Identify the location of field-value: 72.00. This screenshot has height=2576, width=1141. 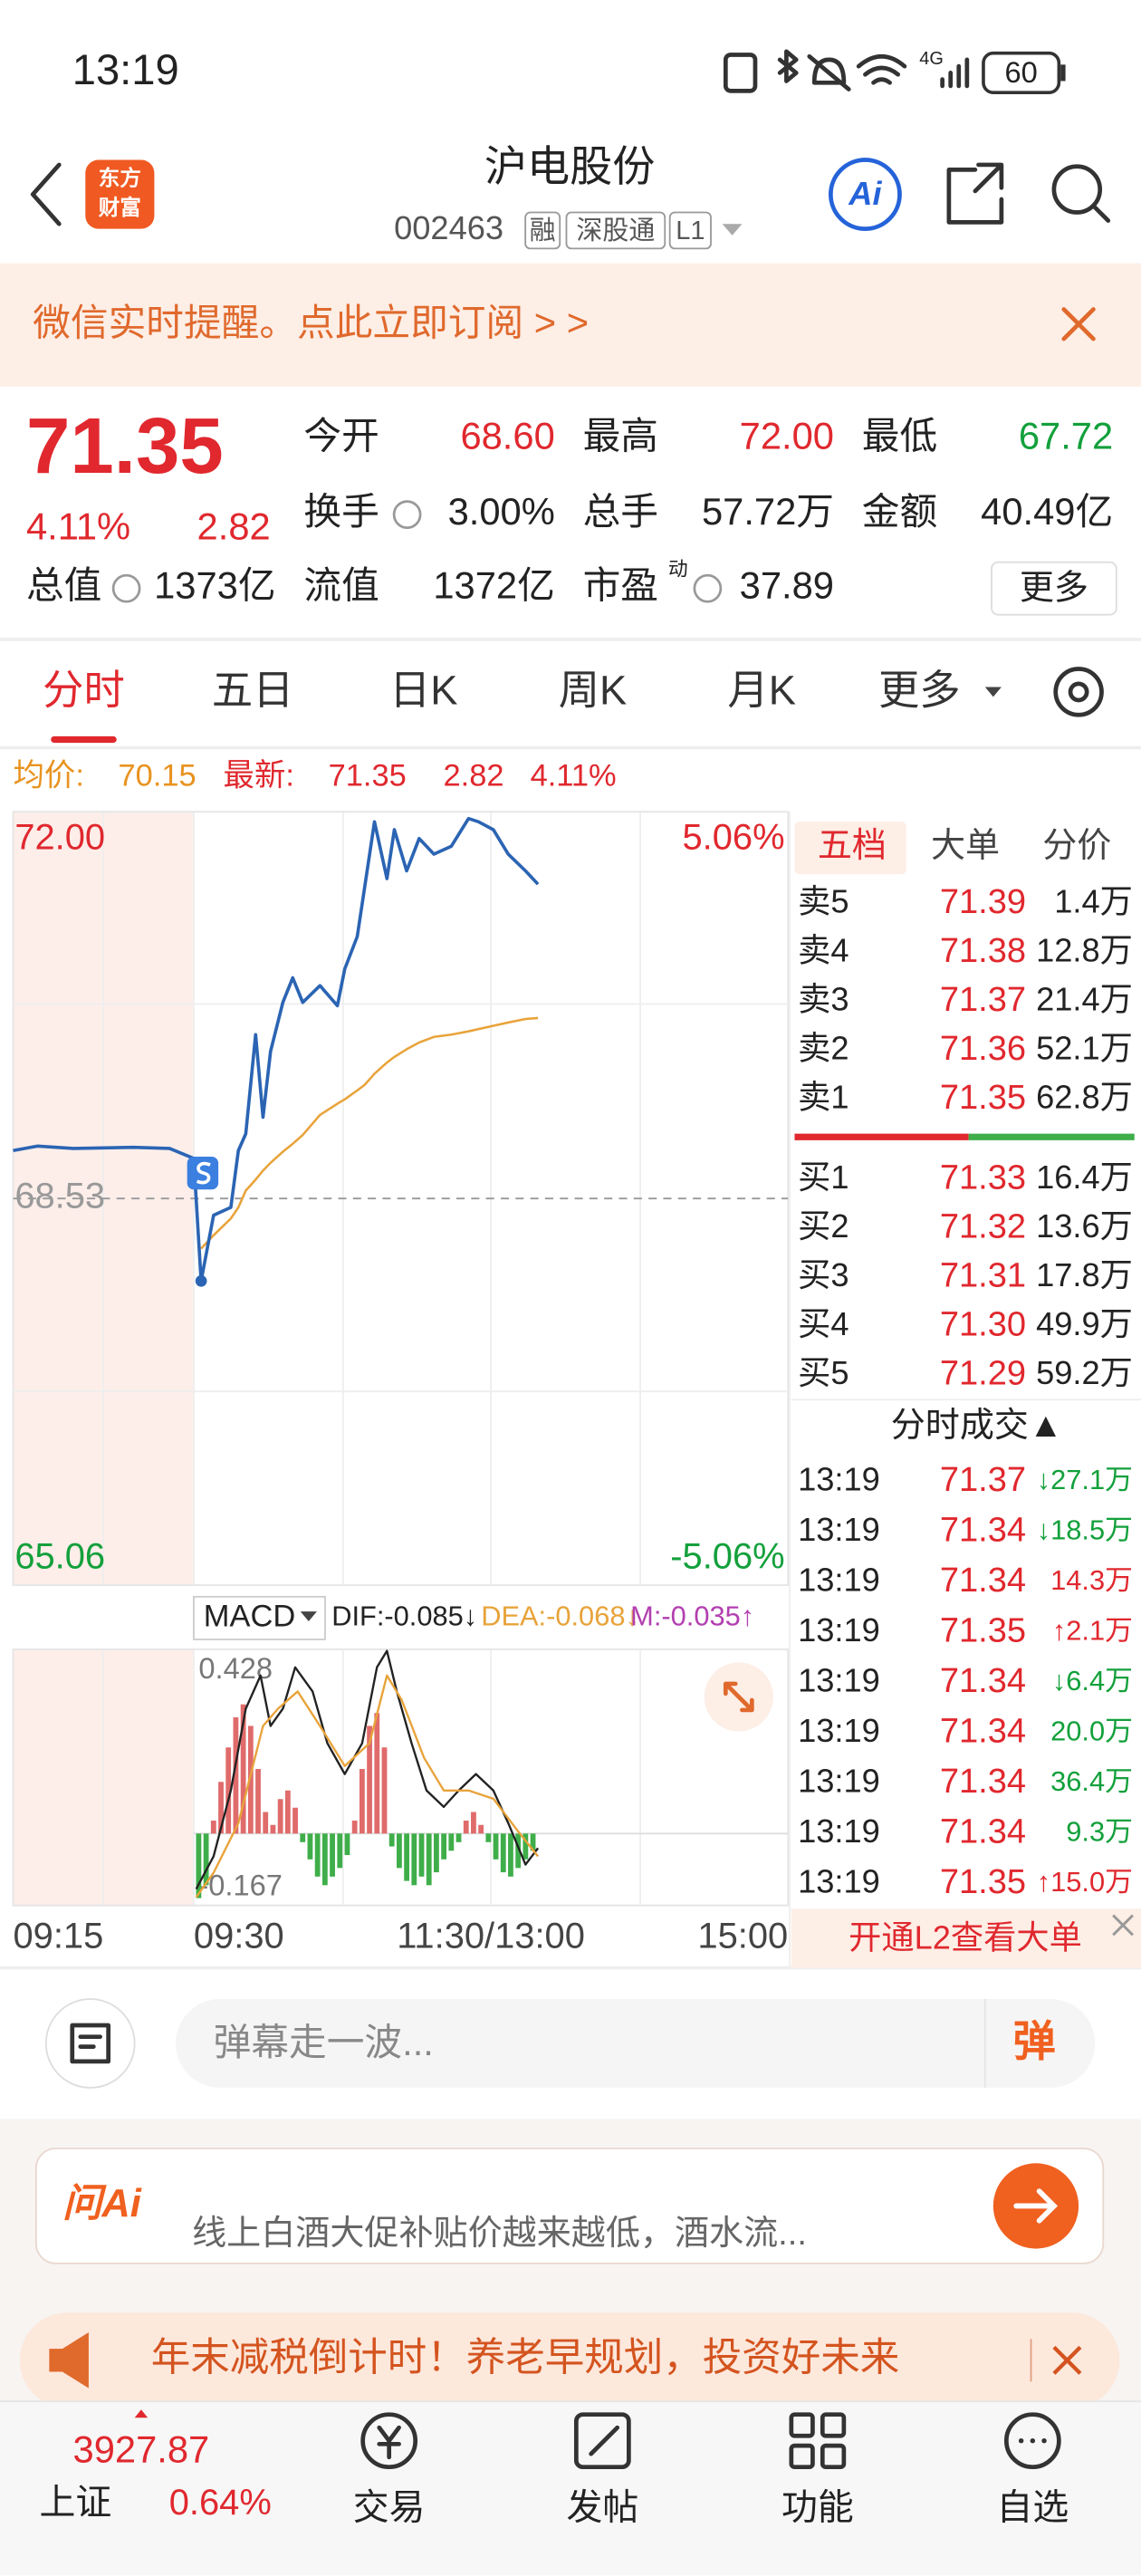
(787, 436).